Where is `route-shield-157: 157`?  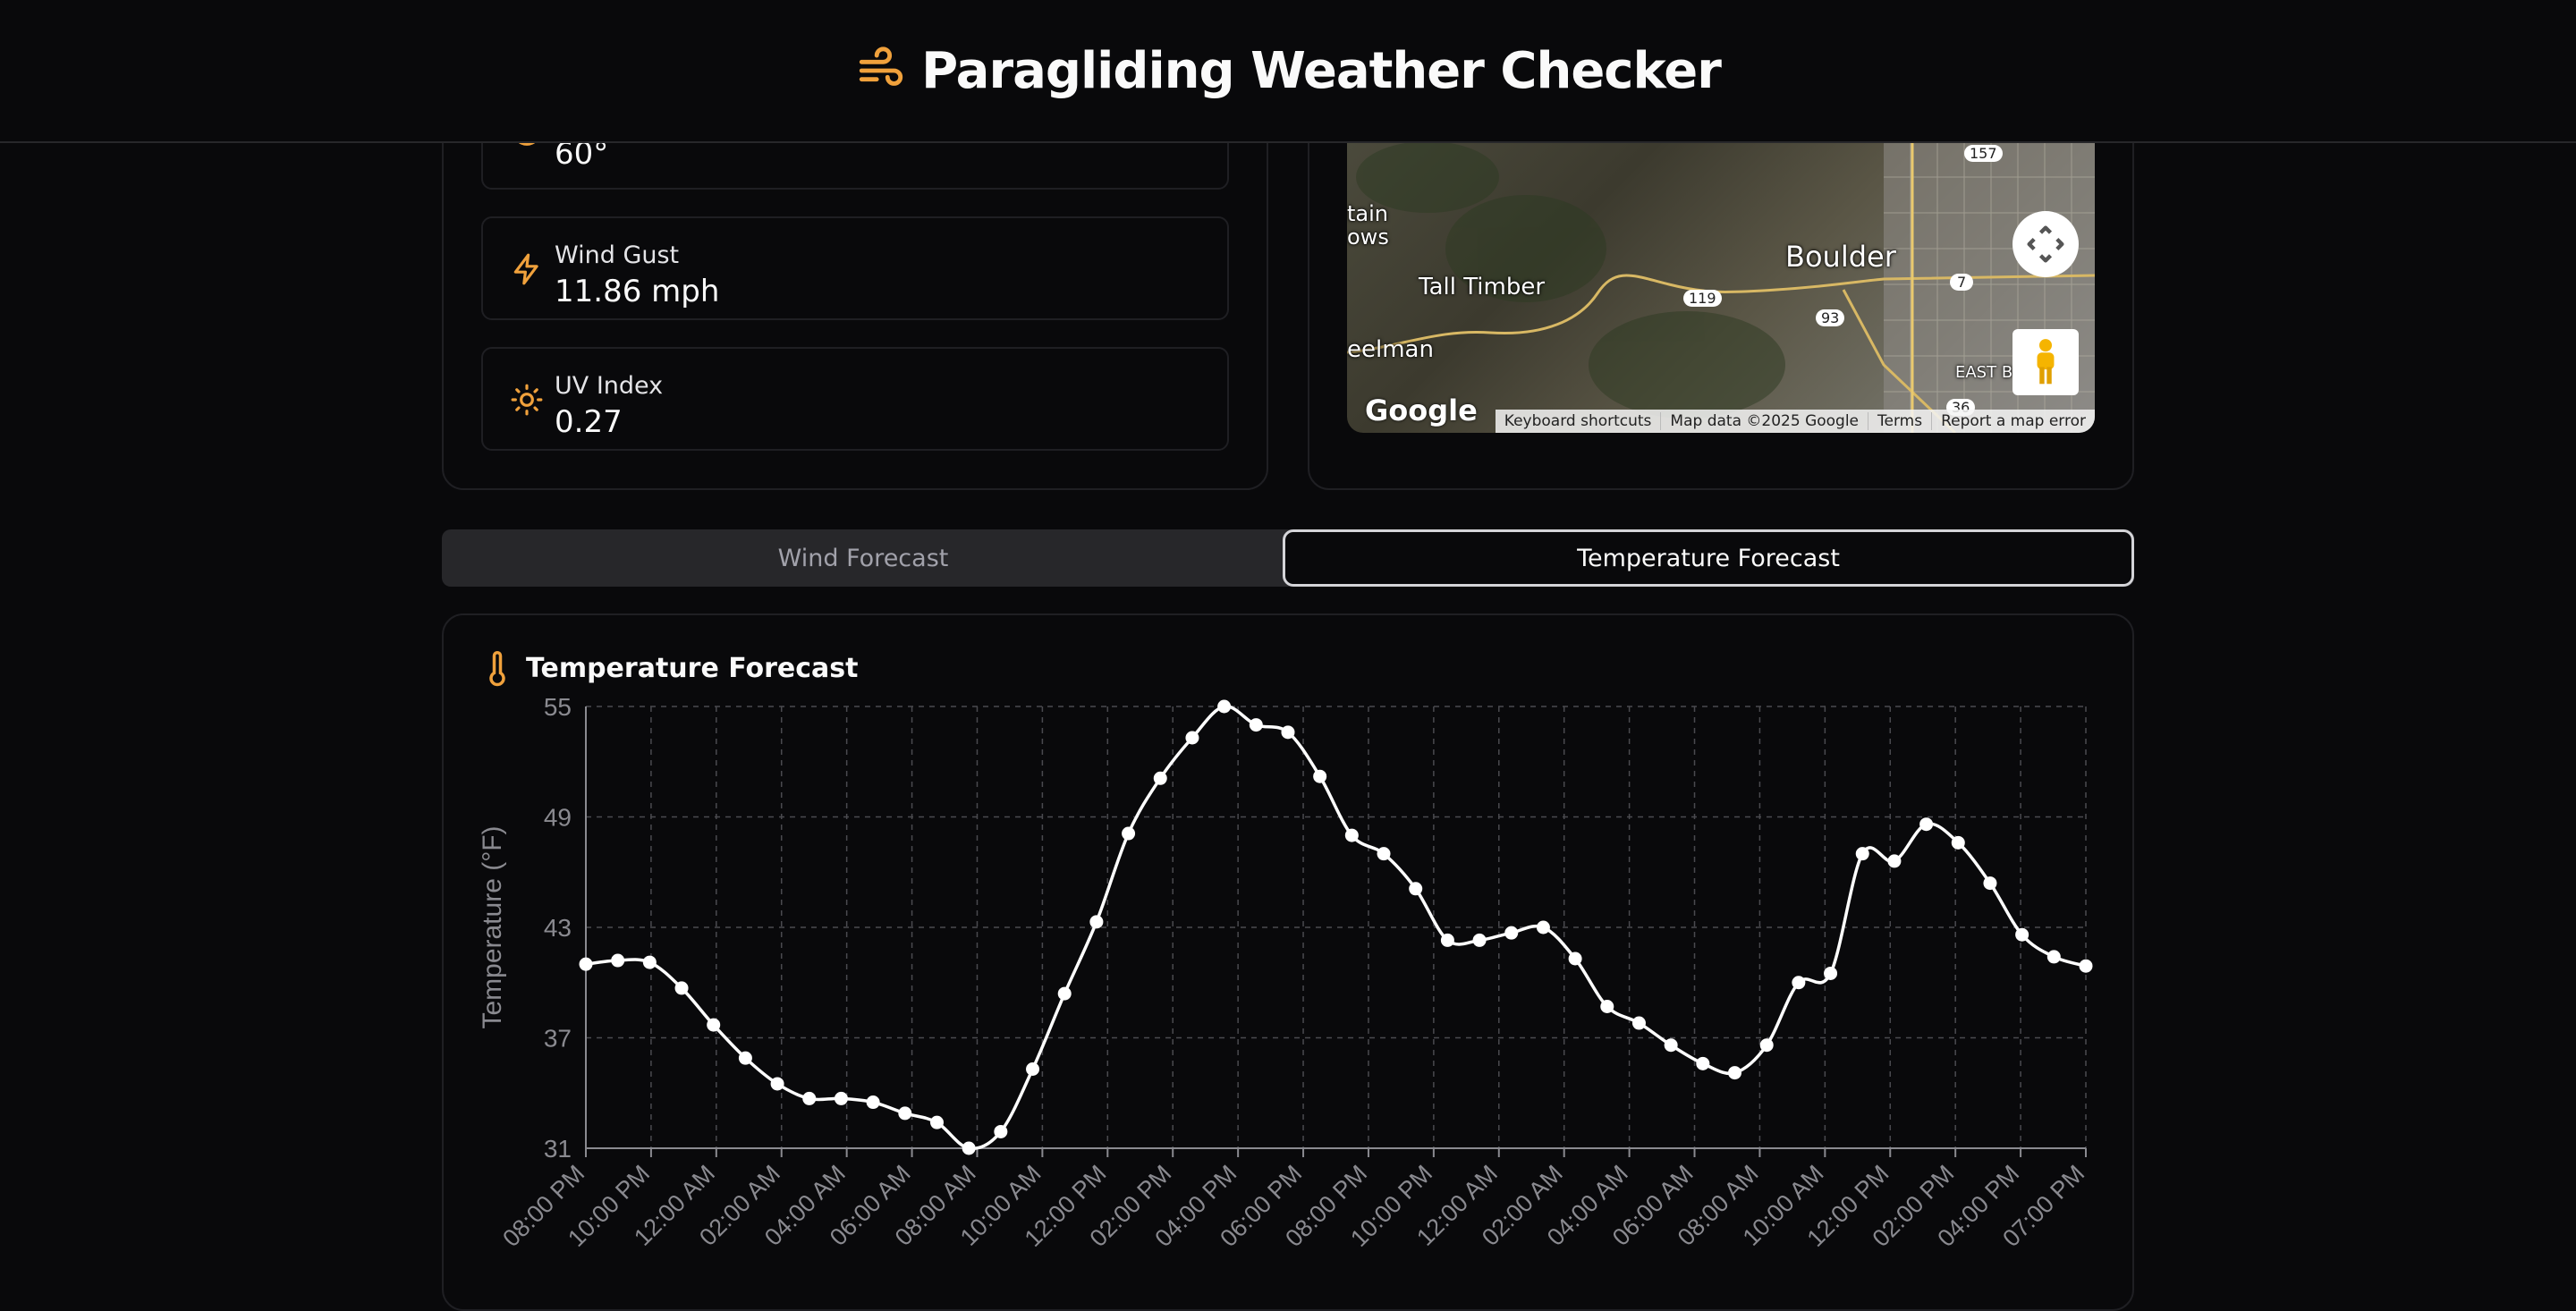 route-shield-157: 157 is located at coordinates (1983, 153).